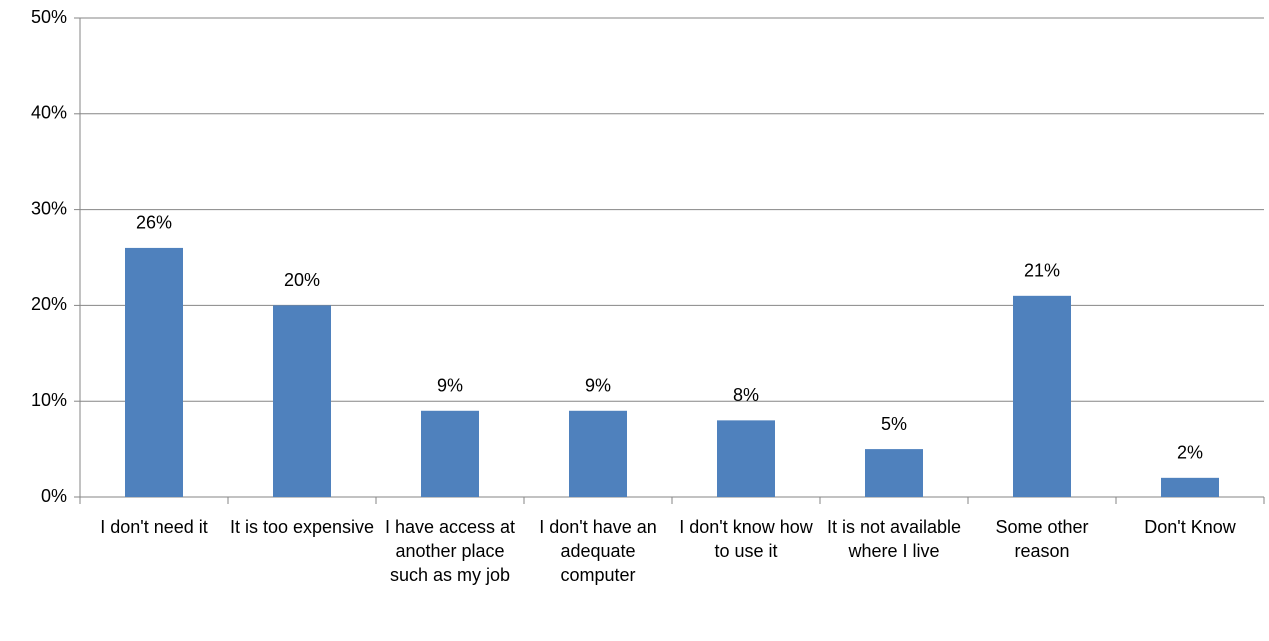  I want to click on data-label: 21%, so click(1042, 271).